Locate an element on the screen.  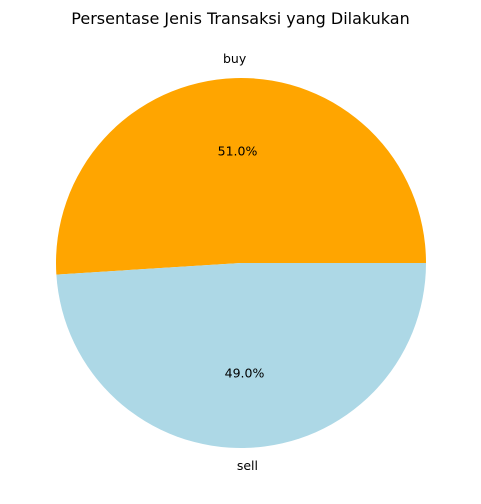
pct-label-buy: 51.0% is located at coordinates (238, 151).